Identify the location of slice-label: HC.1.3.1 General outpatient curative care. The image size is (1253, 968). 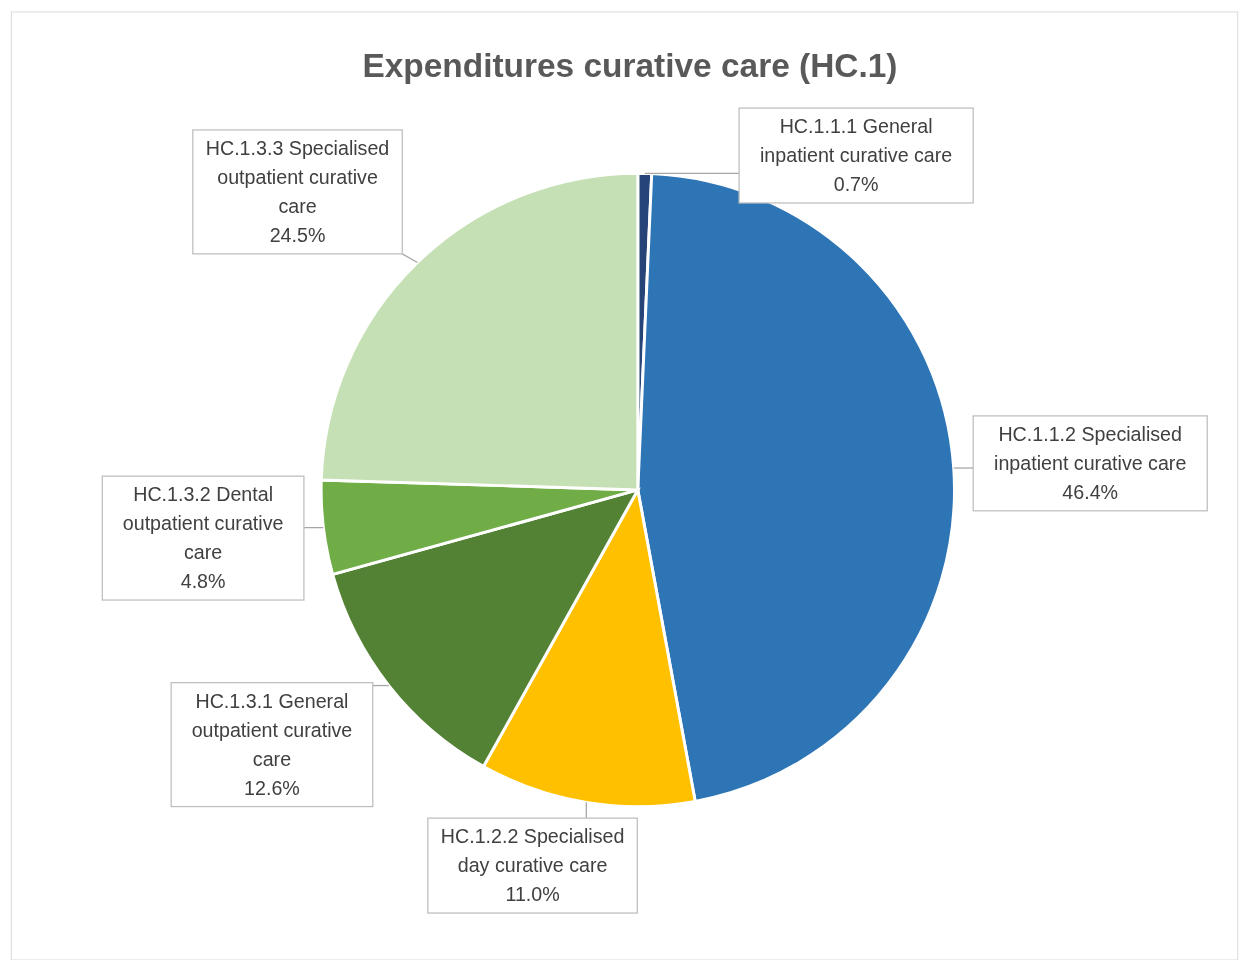
(272, 730).